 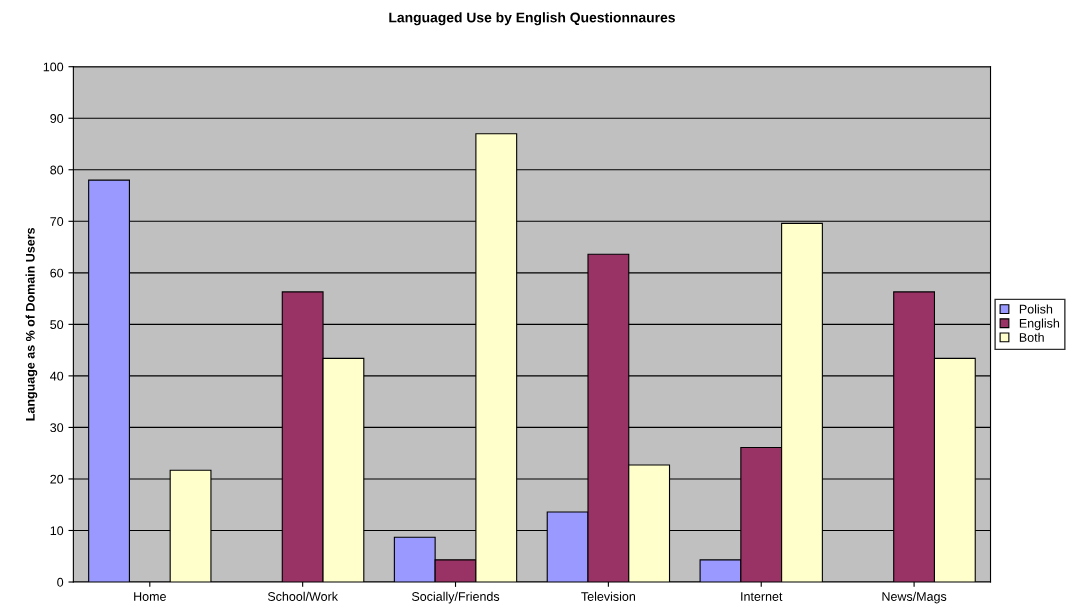 What do you see at coordinates (762, 596) in the screenshot?
I see `x-tick-label: Internet` at bounding box center [762, 596].